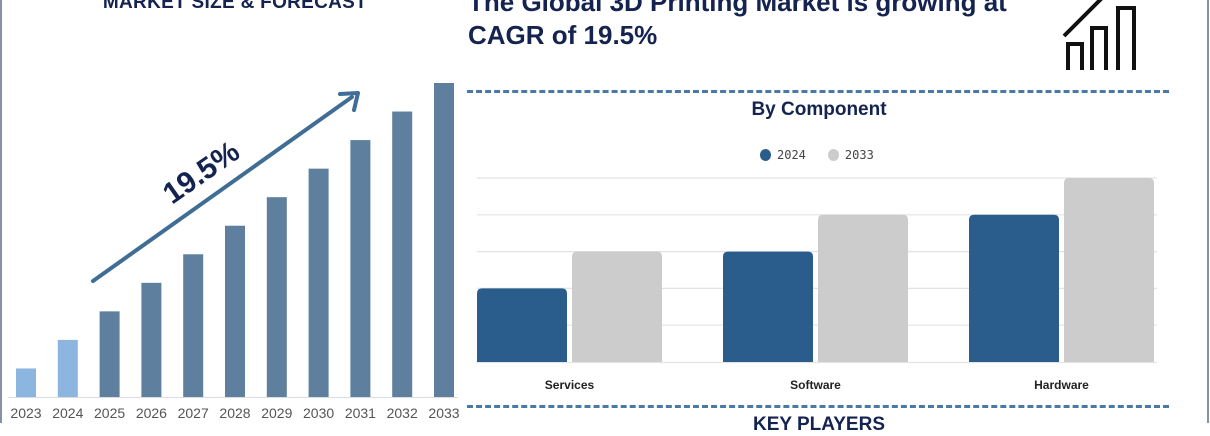 Image resolution: width=1210 pixels, height=436 pixels. What do you see at coordinates (25, 413) in the screenshot?
I see `x-tick-2023: 2023` at bounding box center [25, 413].